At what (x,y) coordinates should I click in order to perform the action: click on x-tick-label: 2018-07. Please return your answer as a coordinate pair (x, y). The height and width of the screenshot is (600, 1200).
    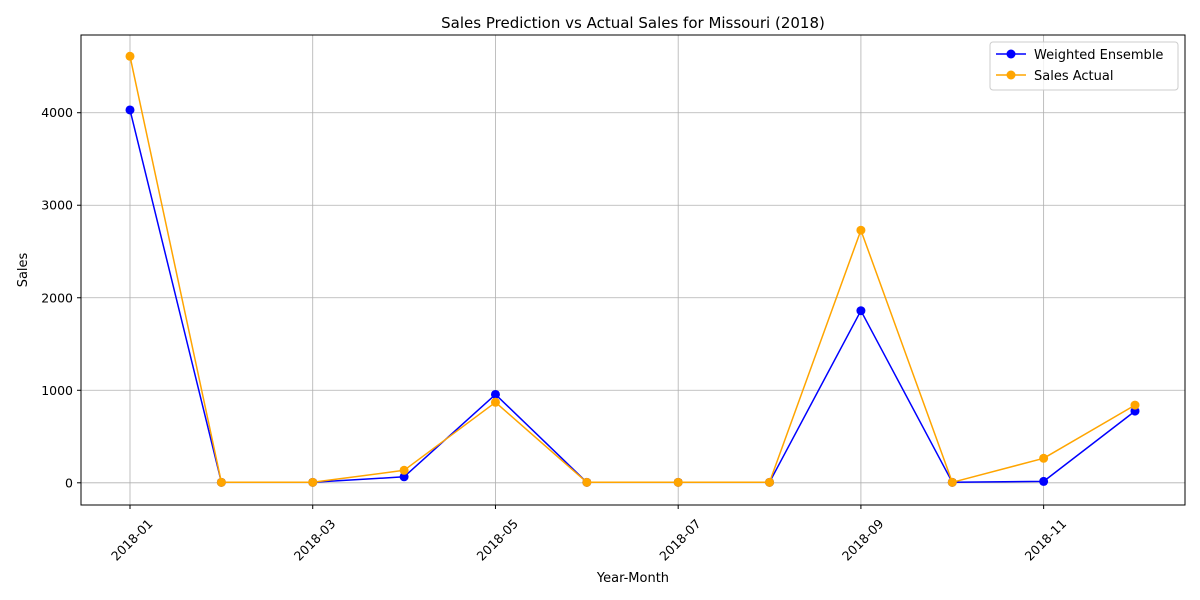
    Looking at the image, I should click on (680, 540).